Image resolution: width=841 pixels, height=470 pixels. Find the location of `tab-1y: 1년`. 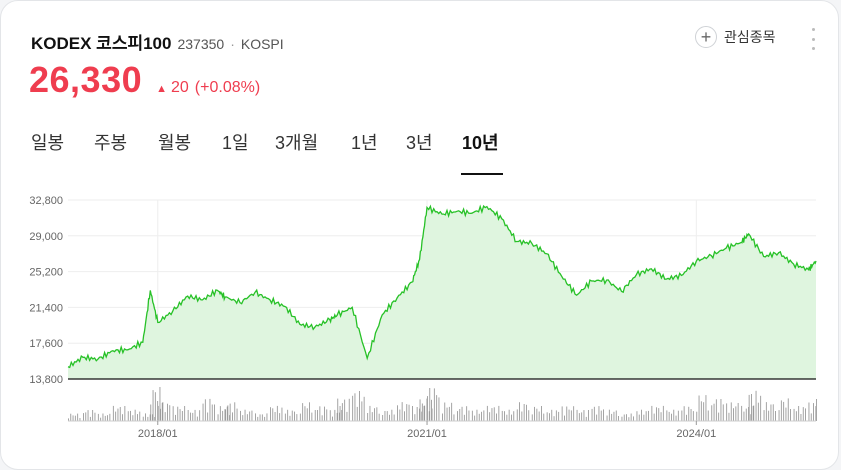

tab-1y: 1년 is located at coordinates (364, 143).